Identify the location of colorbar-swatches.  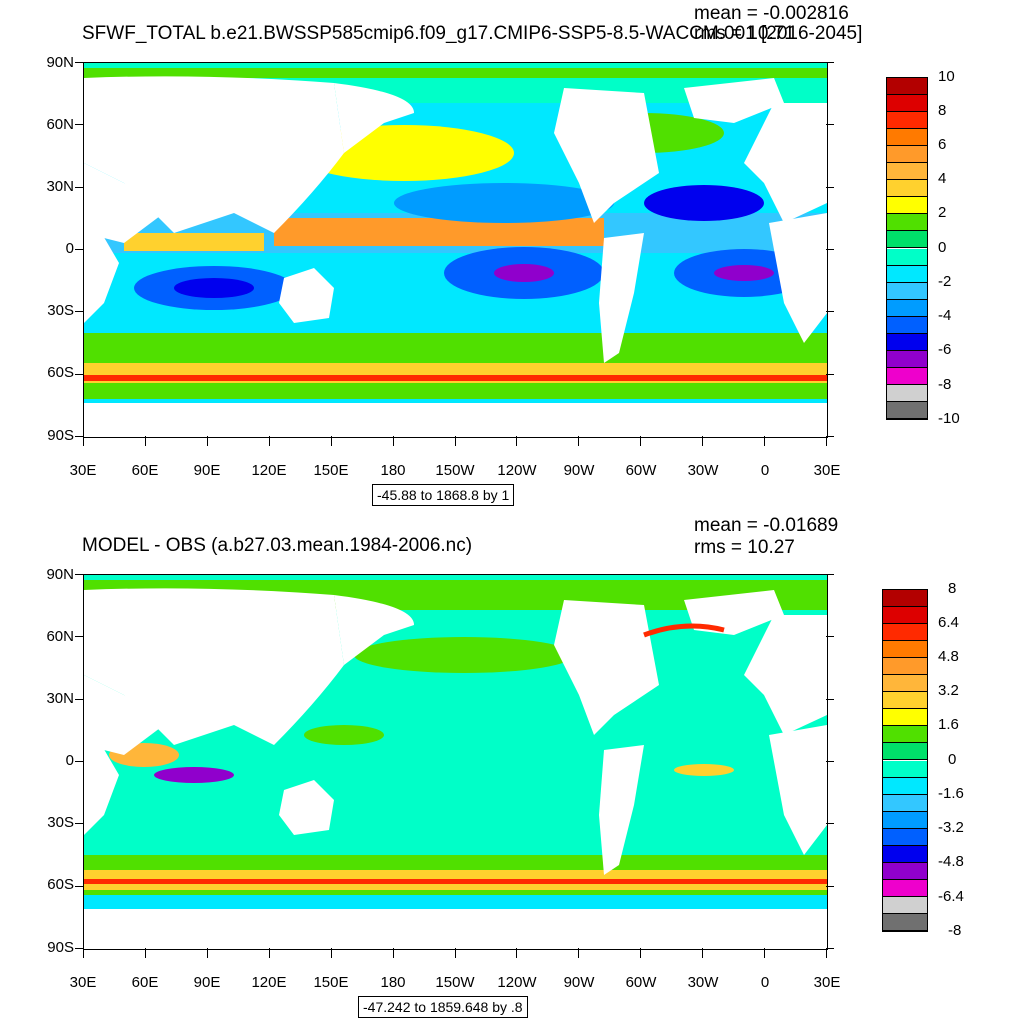
(905, 760).